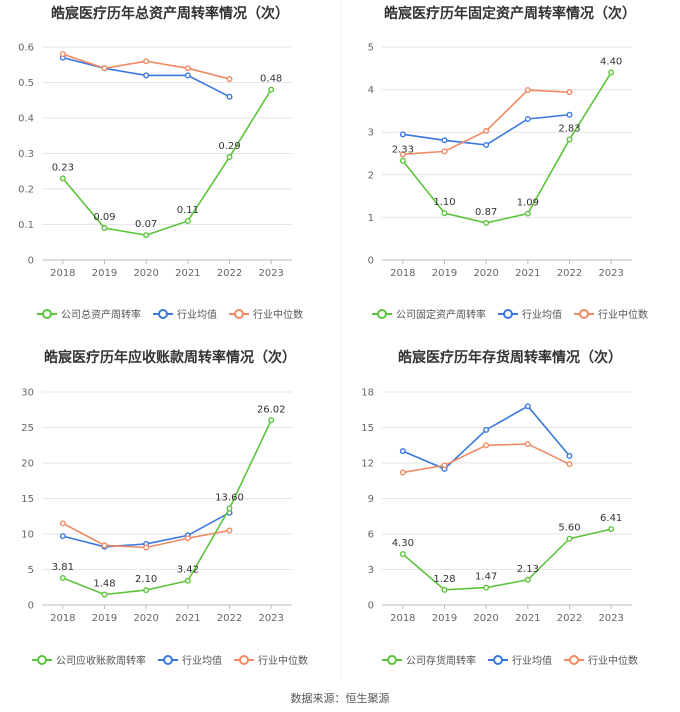 The height and width of the screenshot is (712, 680). I want to click on chart-legend: 公司应收账款周转率 行业均值 行业中位数, so click(170, 659).